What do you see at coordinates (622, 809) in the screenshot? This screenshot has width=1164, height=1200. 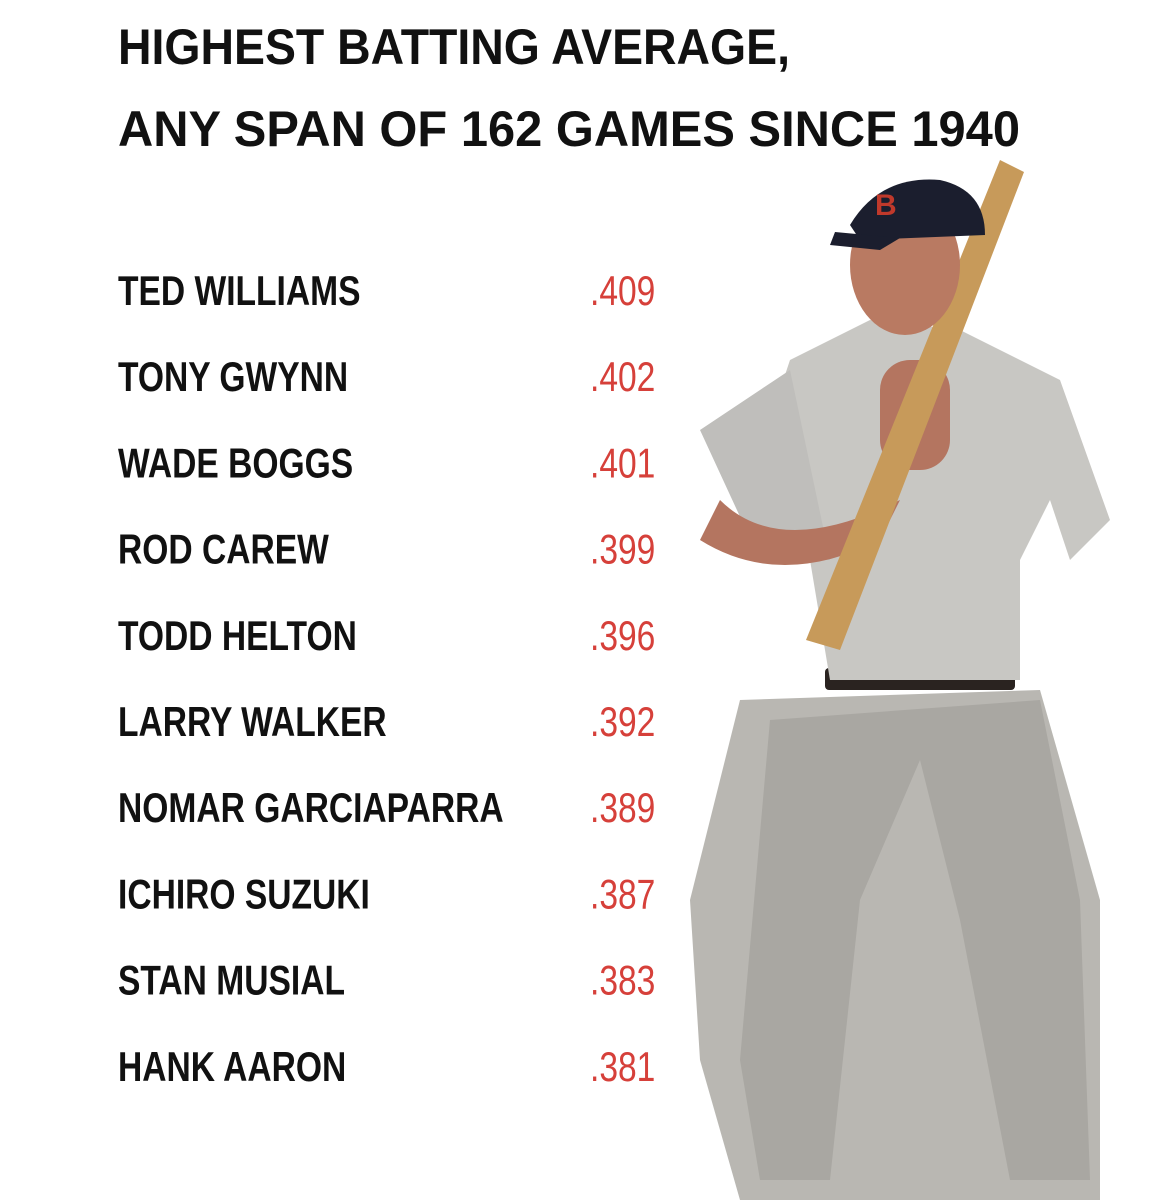 I see `batting-average: .389` at bounding box center [622, 809].